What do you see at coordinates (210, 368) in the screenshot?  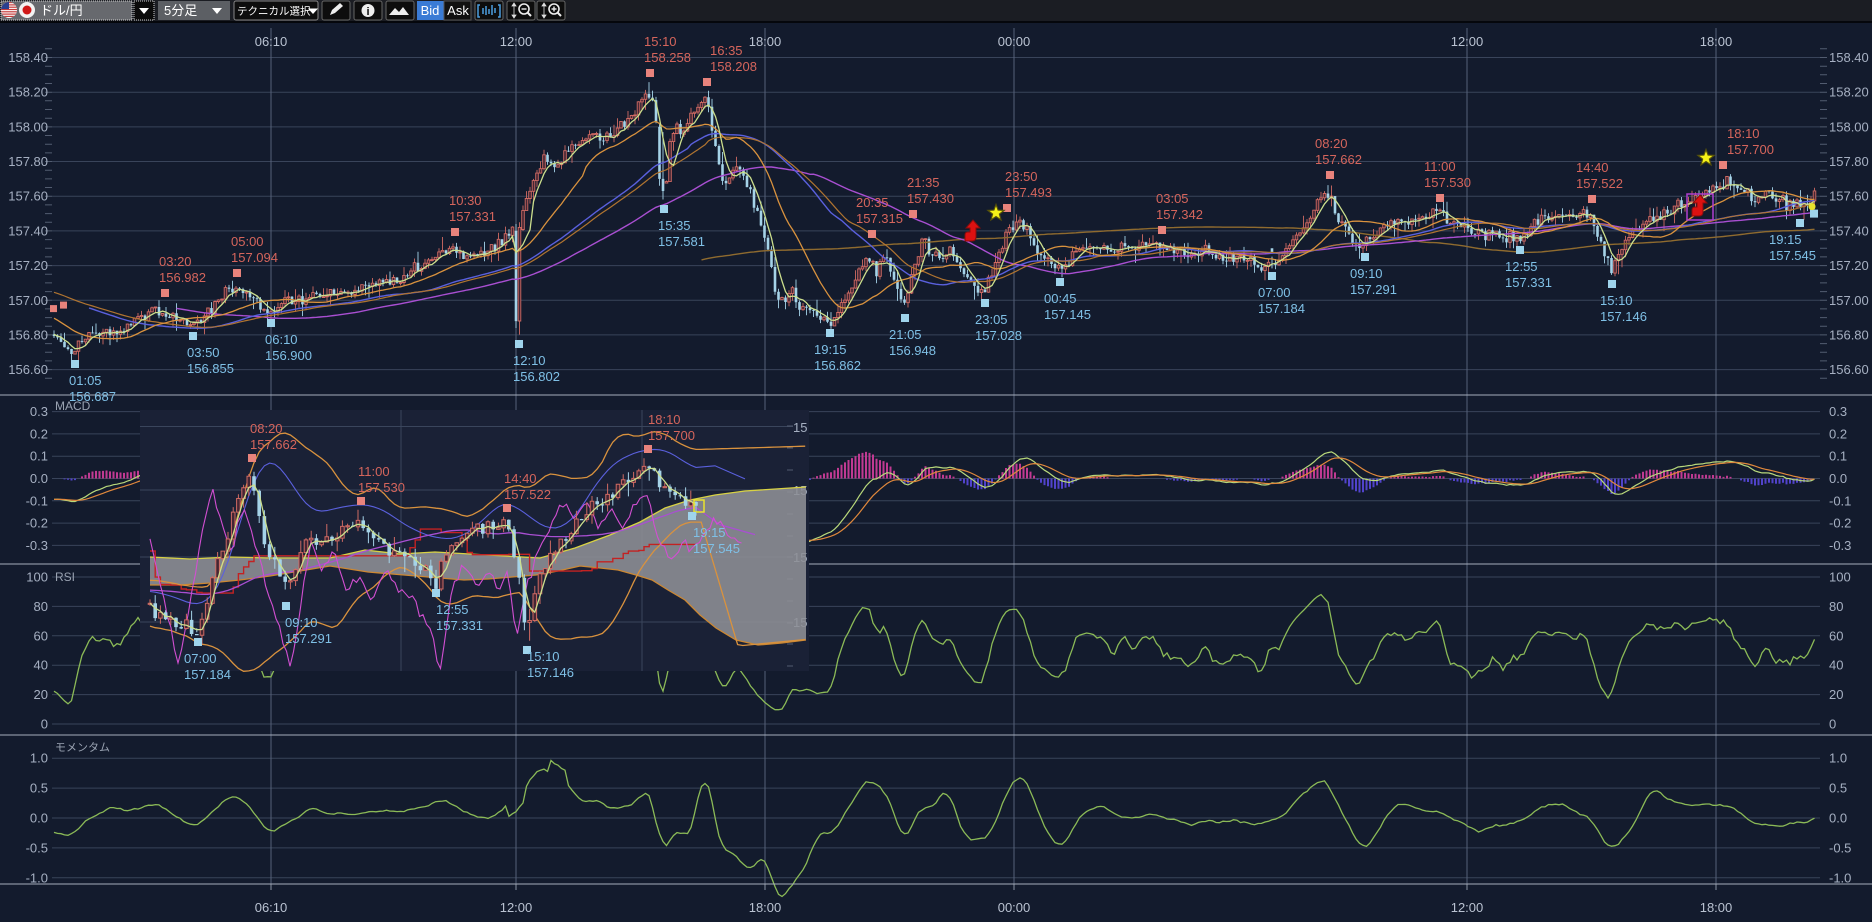 I see `svg-text: 156.855` at bounding box center [210, 368].